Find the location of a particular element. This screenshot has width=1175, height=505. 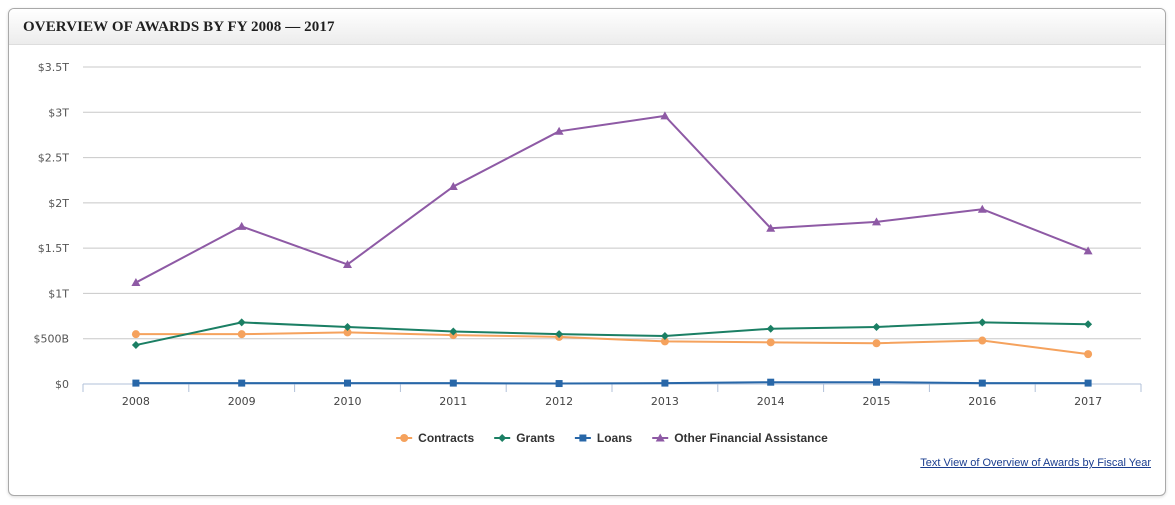

legend-label: Loans is located at coordinates (615, 438).